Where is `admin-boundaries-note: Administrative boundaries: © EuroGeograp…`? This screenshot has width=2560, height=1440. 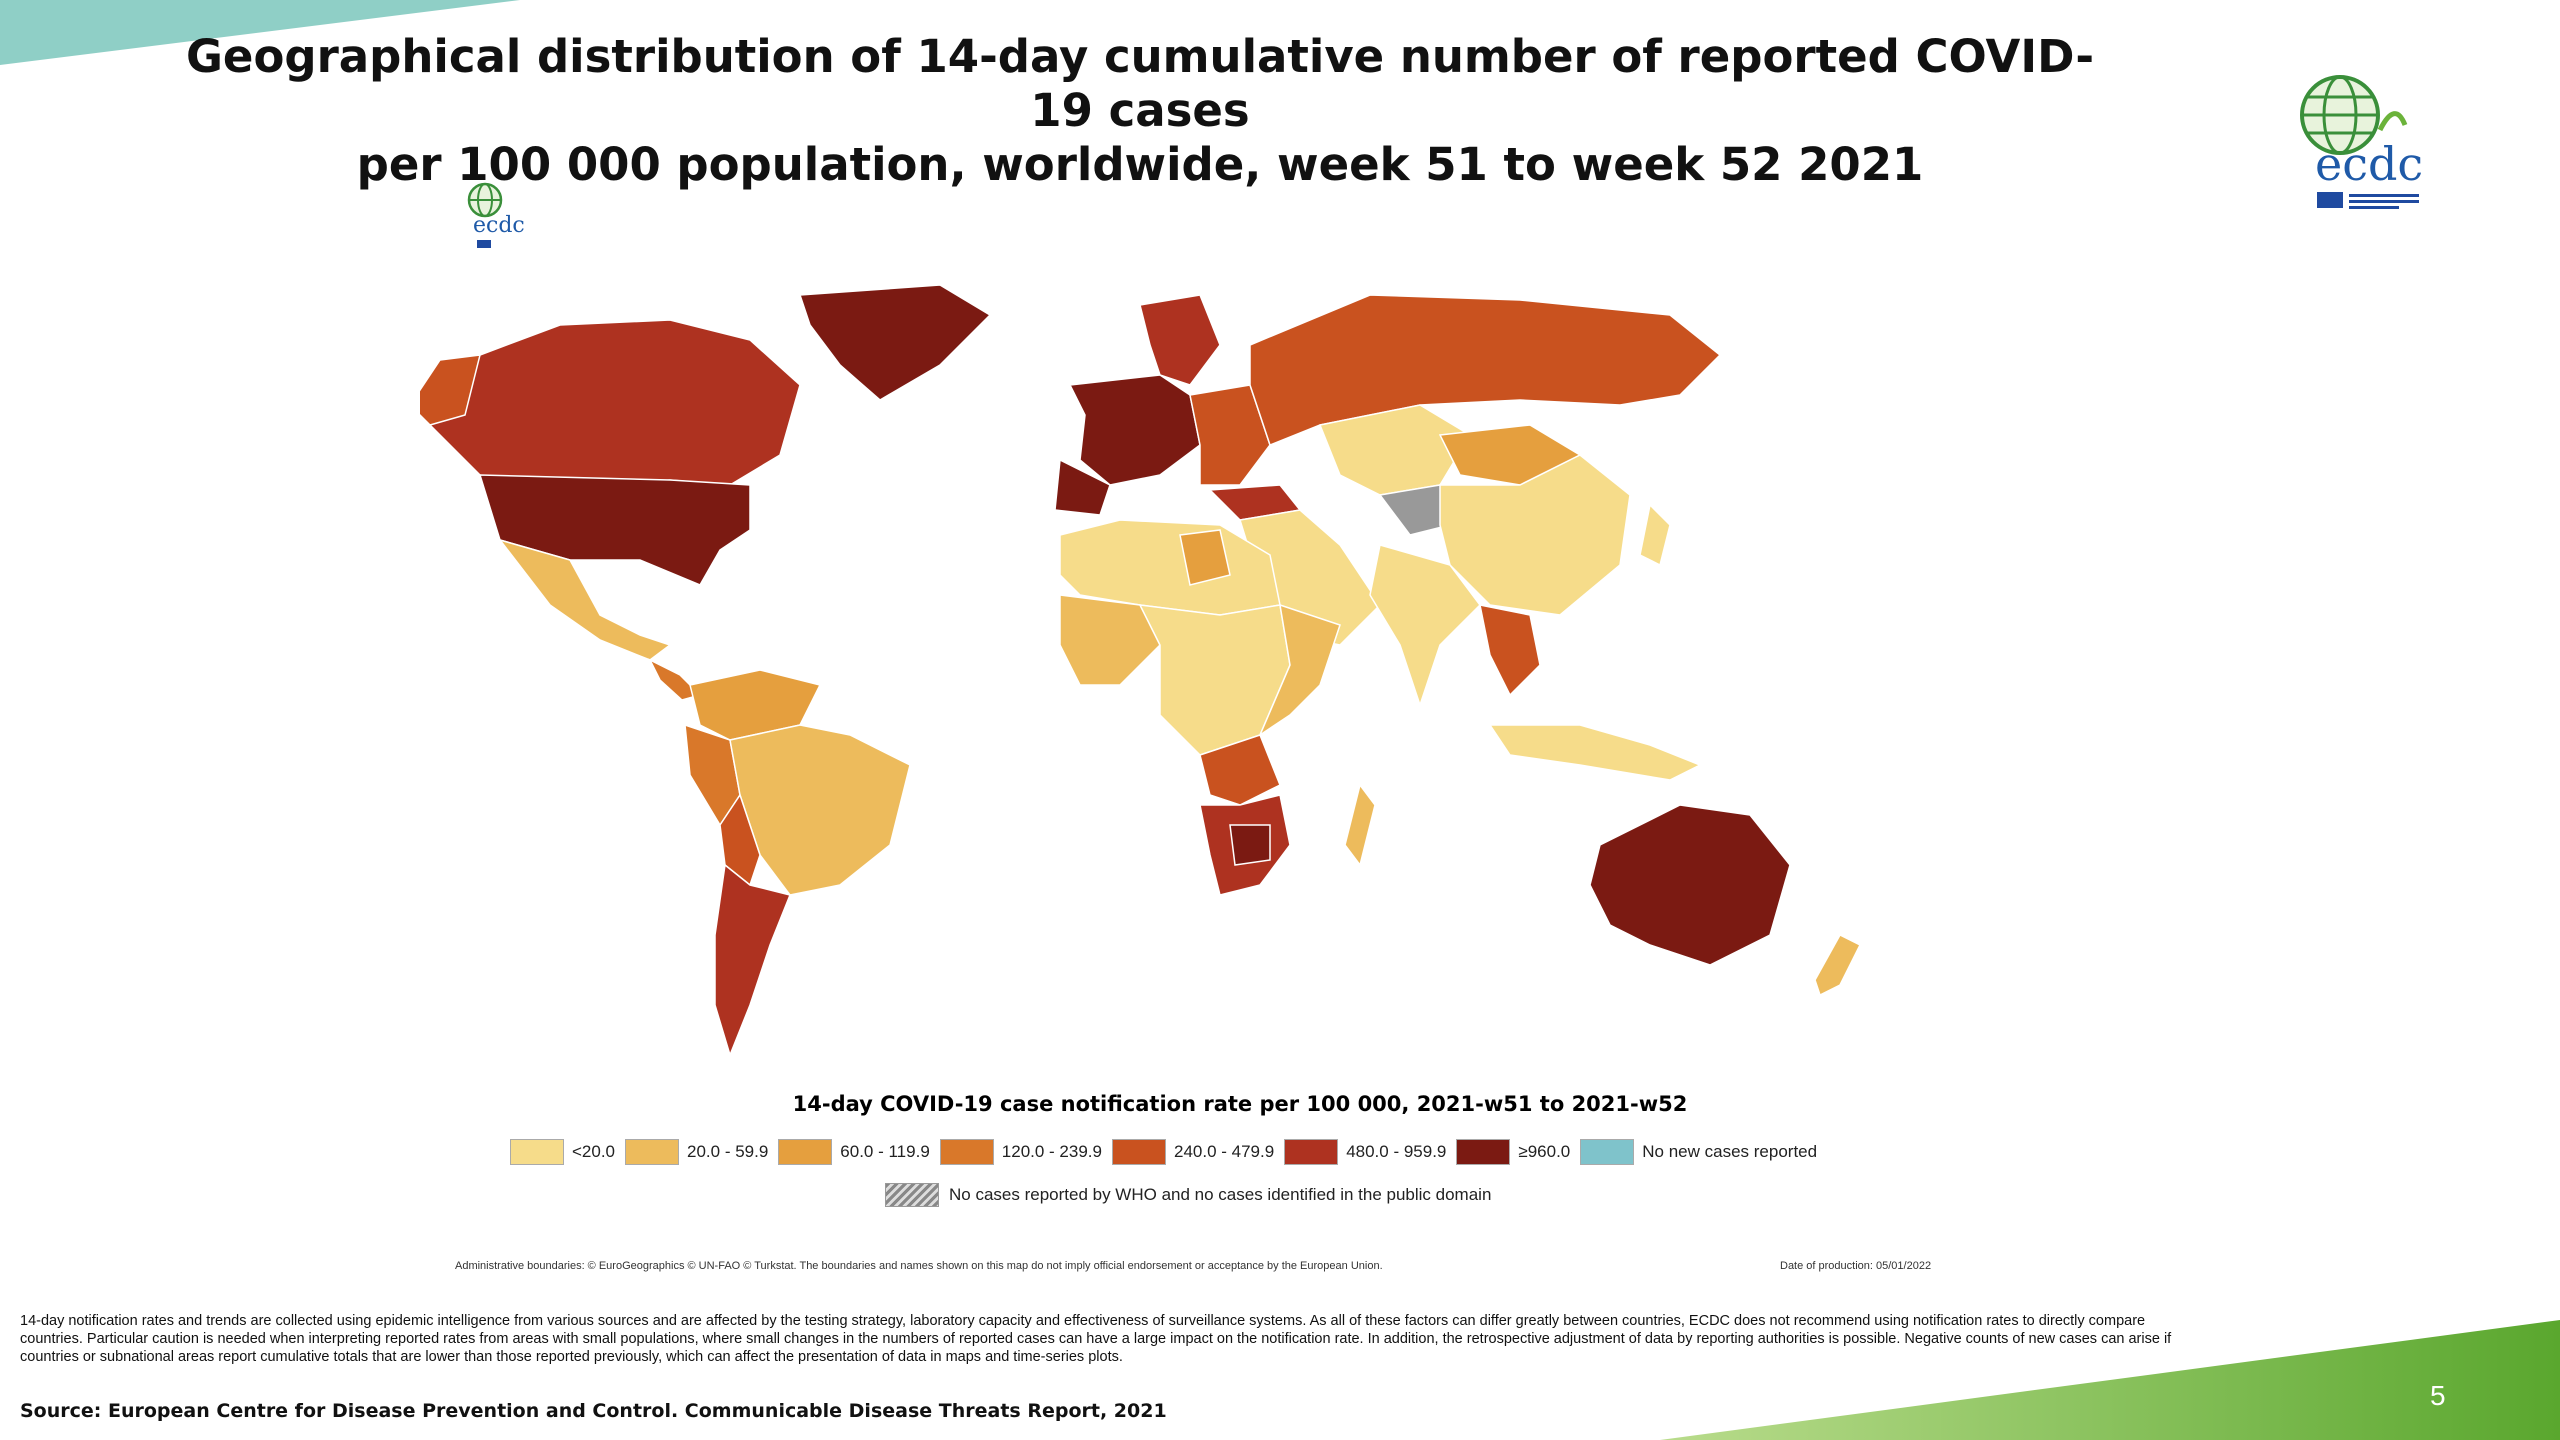
admin-boundaries-note: Administrative boundaries: © EuroGeograp… is located at coordinates (919, 1266).